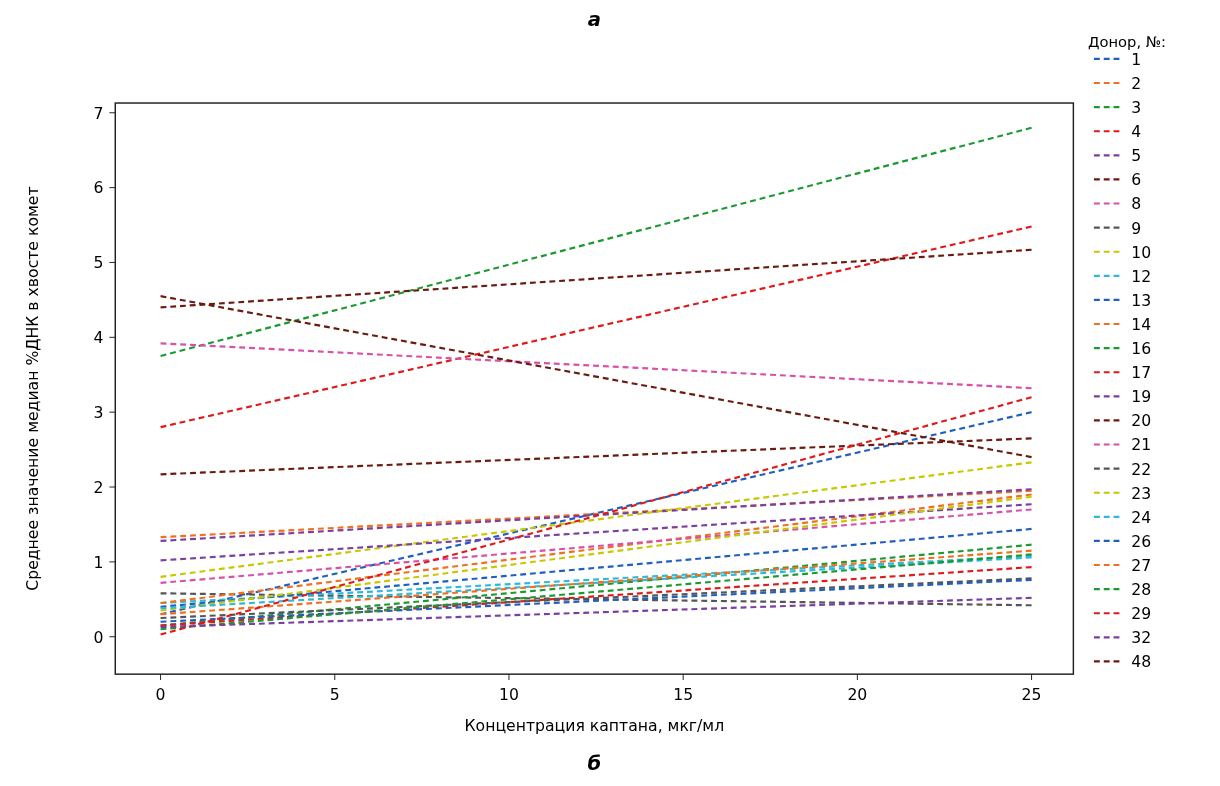 This screenshot has width=1220, height=786. I want to click on y-tick-label: 2, so click(98, 487).